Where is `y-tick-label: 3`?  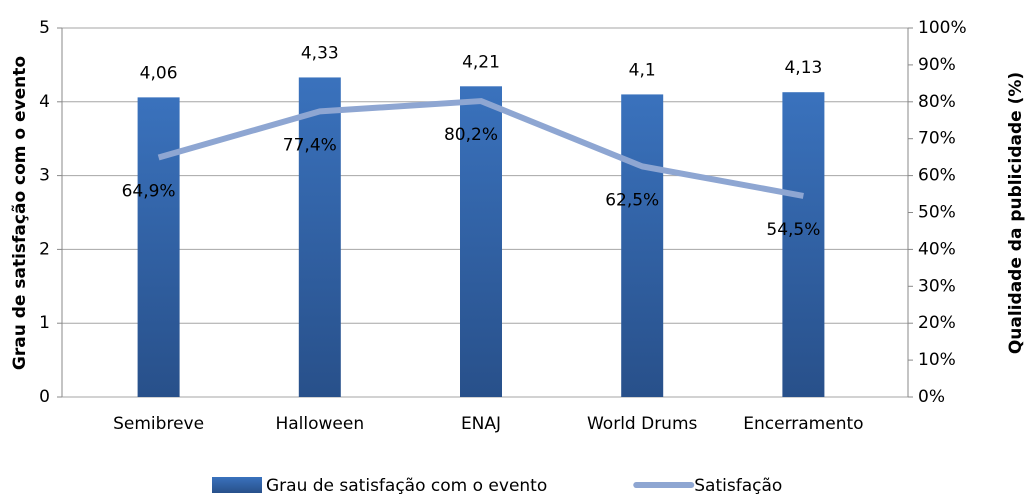
y-tick-label: 3 is located at coordinates (44, 176).